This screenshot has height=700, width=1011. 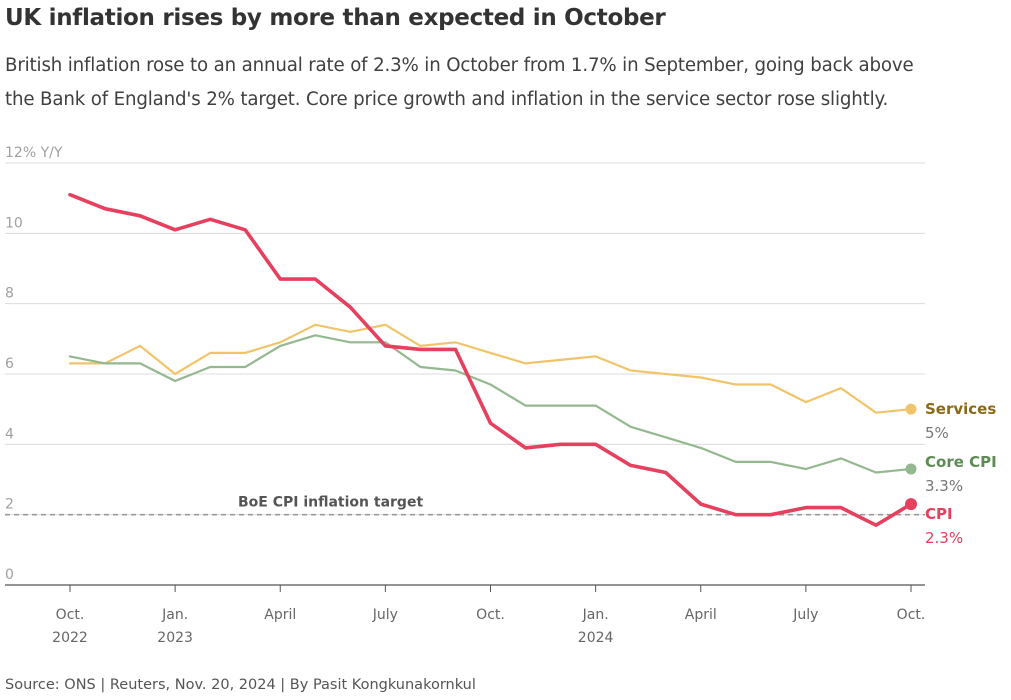 What do you see at coordinates (944, 486) in the screenshot?
I see `core-cpi-end-value: 3.3%` at bounding box center [944, 486].